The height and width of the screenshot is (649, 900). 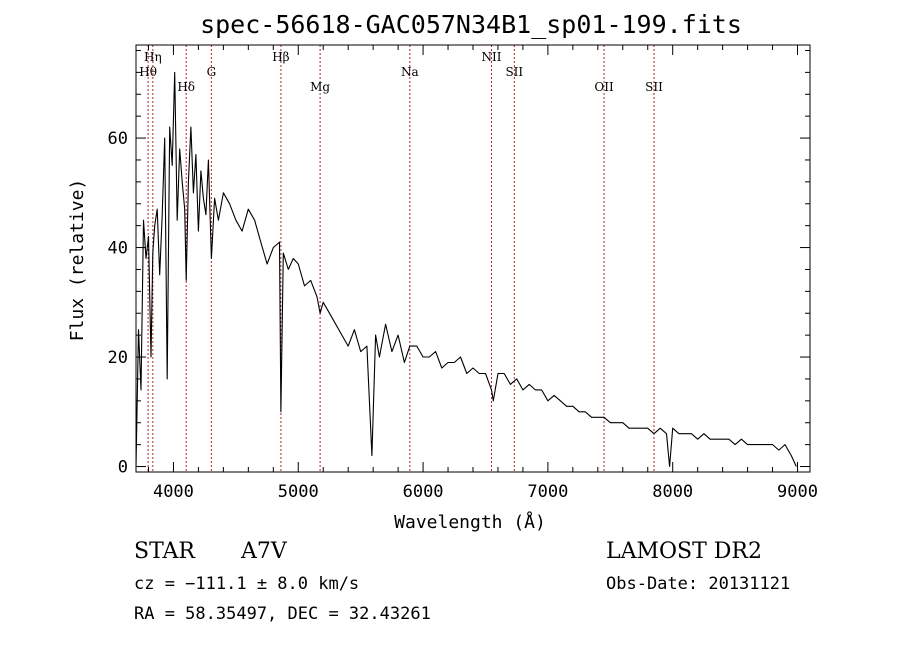 What do you see at coordinates (320, 87) in the screenshot?
I see `spectral-line-label: Mg` at bounding box center [320, 87].